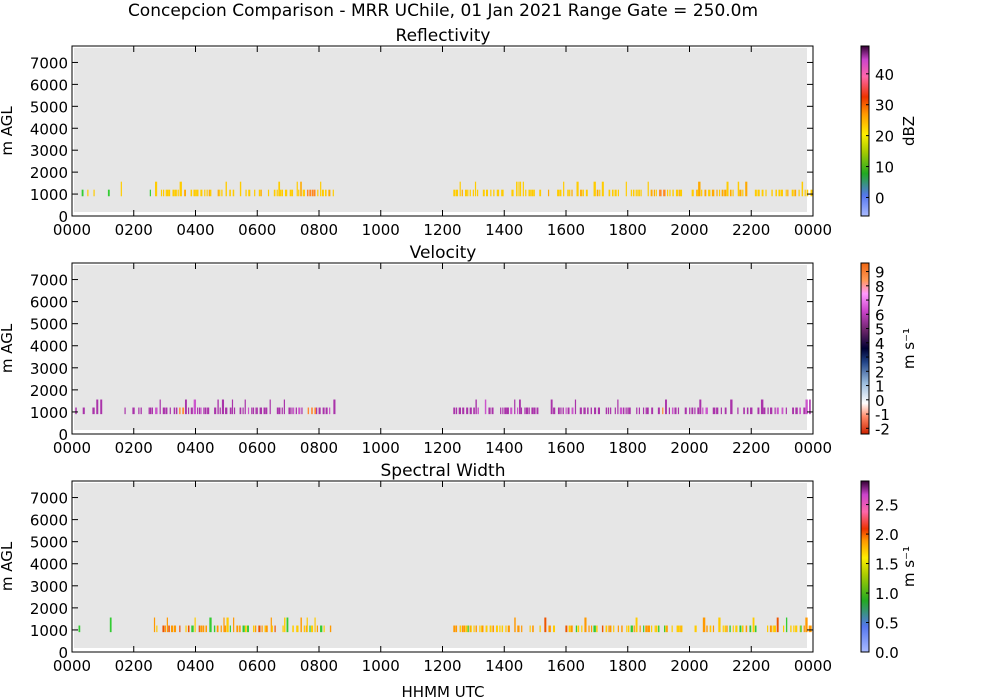  Describe the element at coordinates (887, 565) in the screenshot. I see `colorbar-tick-label: 1.5` at that location.